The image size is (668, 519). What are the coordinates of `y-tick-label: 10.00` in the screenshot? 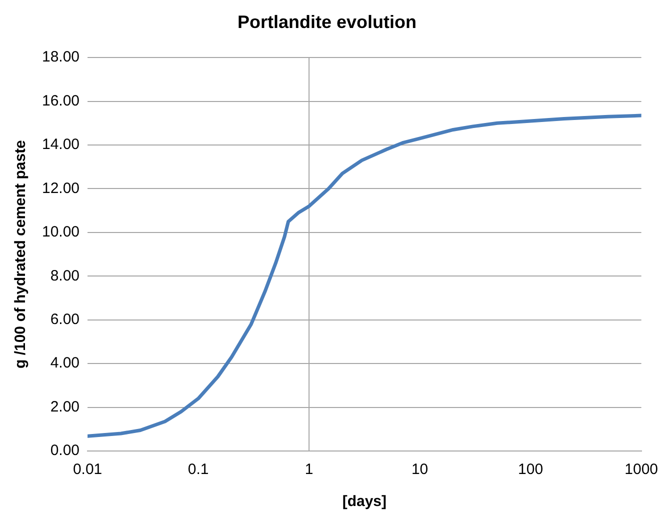 It's located at (61, 232).